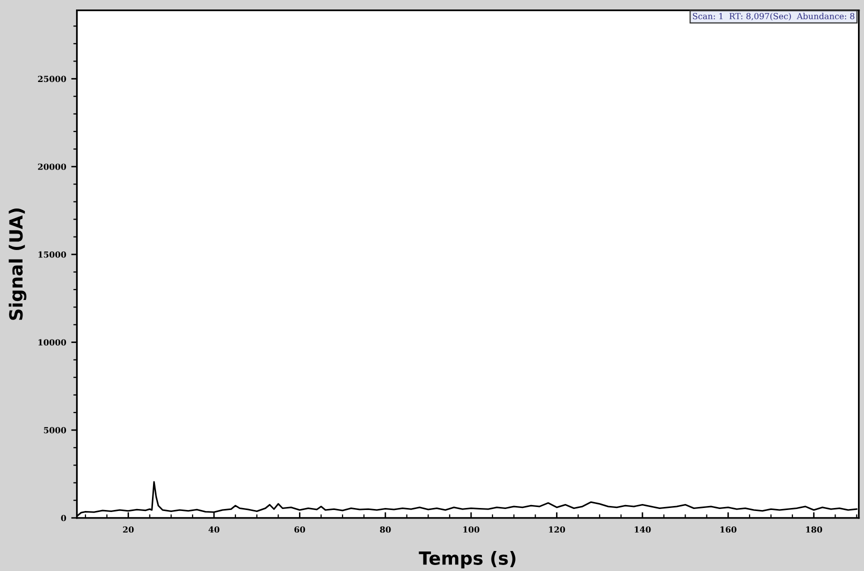 The width and height of the screenshot is (864, 571). Describe the element at coordinates (814, 529) in the screenshot. I see `x-tick-label: 180` at that location.